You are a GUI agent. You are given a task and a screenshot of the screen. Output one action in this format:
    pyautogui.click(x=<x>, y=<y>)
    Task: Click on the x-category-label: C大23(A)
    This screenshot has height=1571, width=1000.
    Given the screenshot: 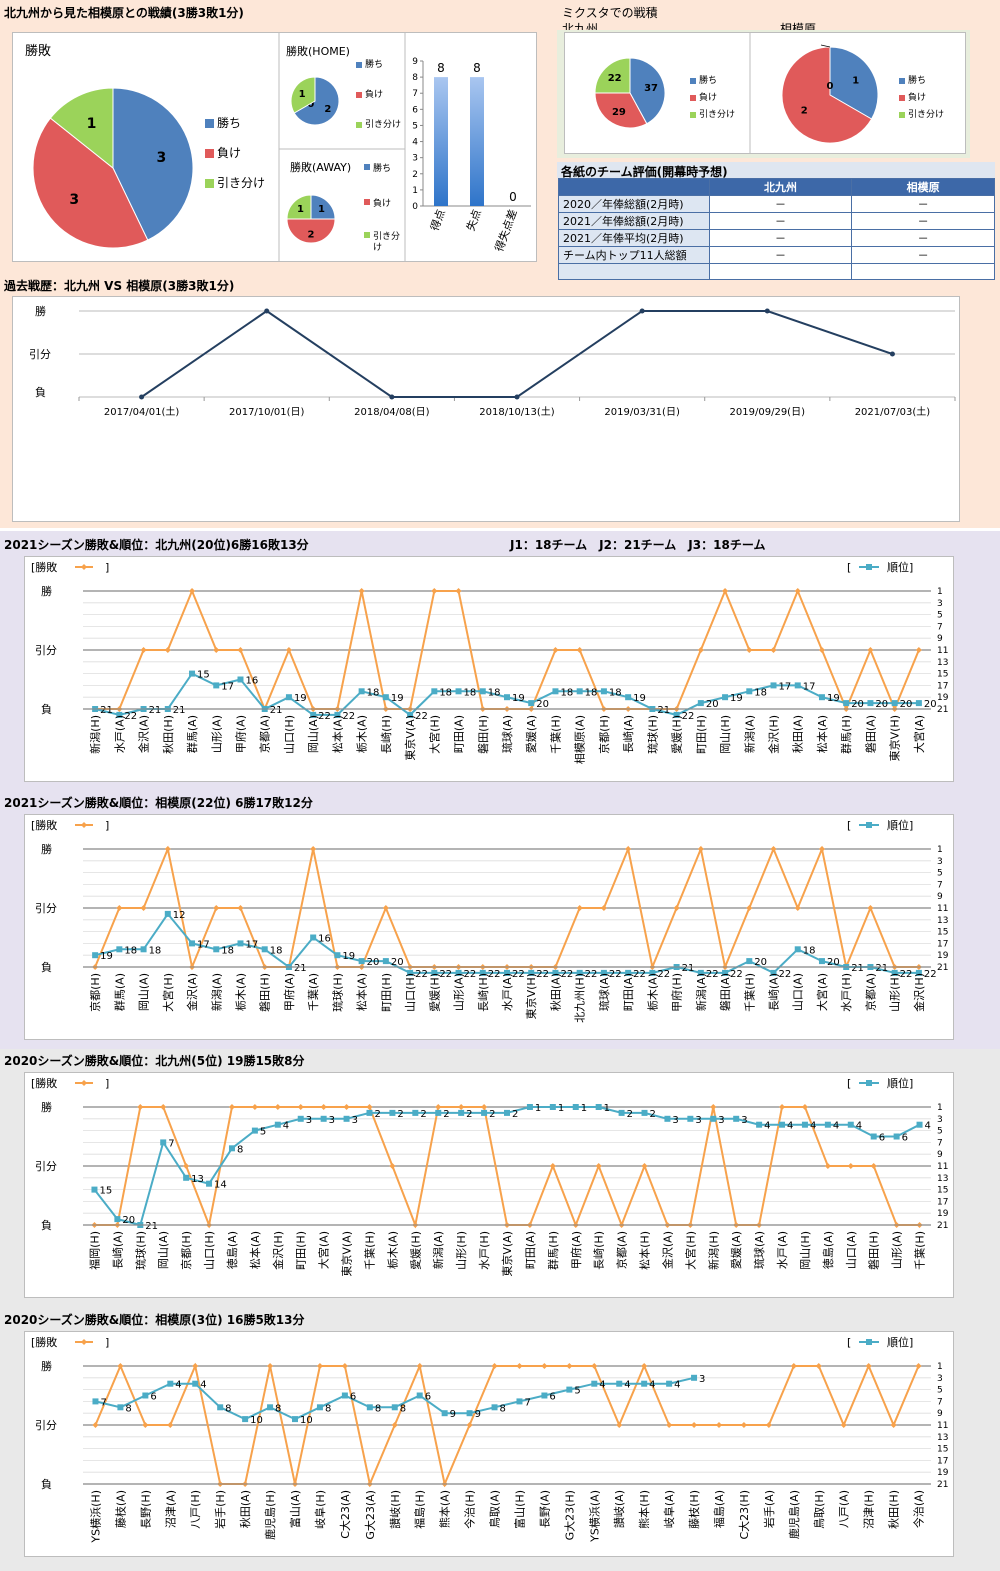 What is the action you would take?
    pyautogui.click(x=345, y=1514)
    